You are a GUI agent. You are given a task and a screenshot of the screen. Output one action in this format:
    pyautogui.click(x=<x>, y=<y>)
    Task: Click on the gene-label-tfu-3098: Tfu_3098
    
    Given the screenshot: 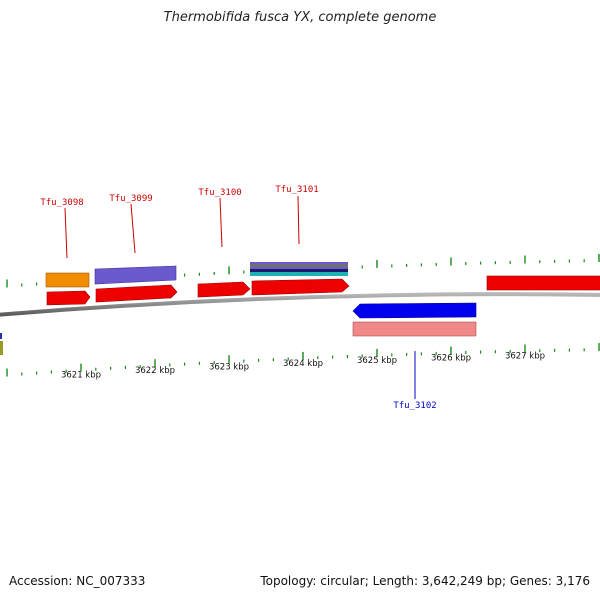 What is the action you would take?
    pyautogui.click(x=62, y=228)
    